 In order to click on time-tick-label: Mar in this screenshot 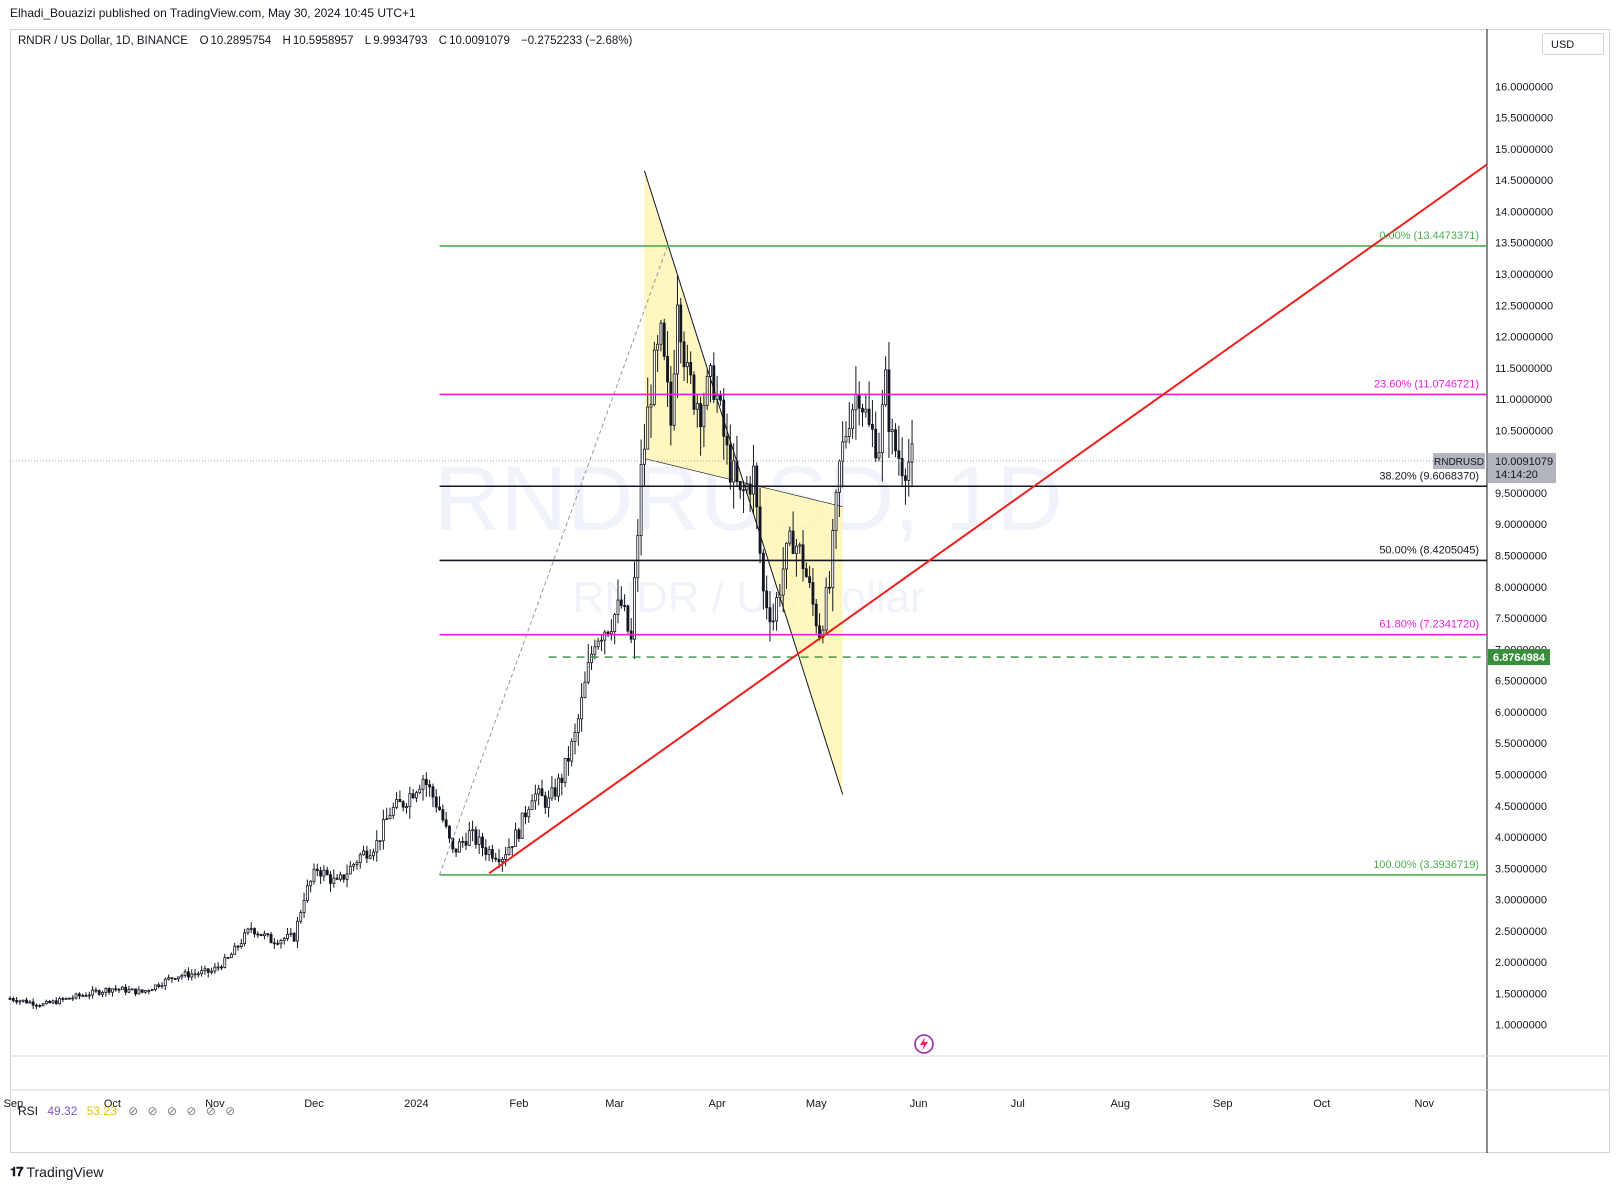, I will do `click(614, 1104)`.